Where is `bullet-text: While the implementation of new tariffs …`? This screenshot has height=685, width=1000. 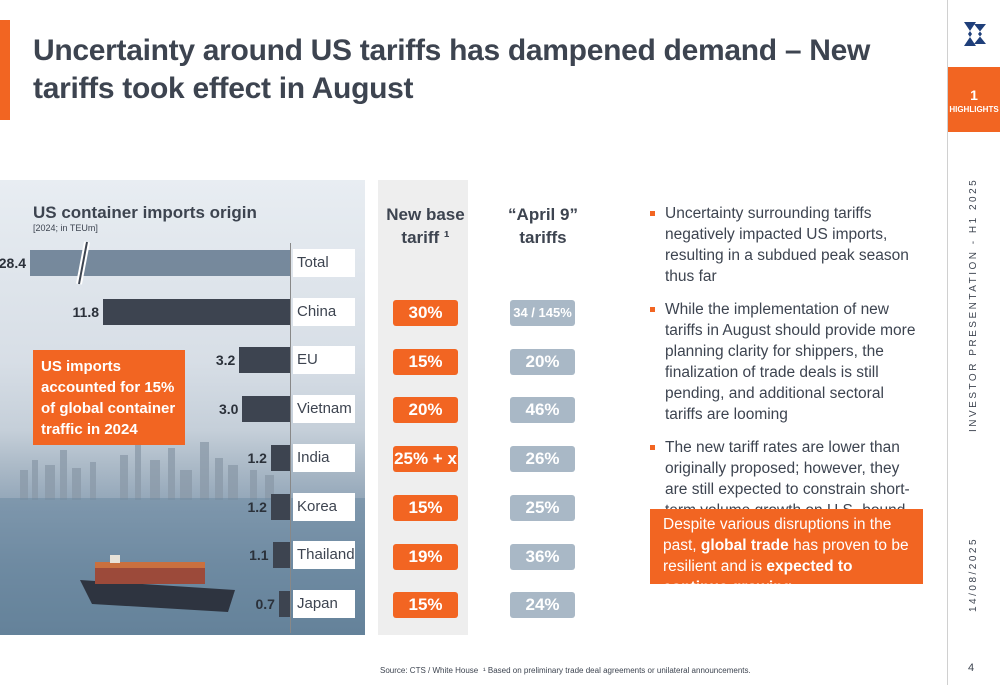
bullet-text: While the implementation of new tariffs … is located at coordinates (790, 362).